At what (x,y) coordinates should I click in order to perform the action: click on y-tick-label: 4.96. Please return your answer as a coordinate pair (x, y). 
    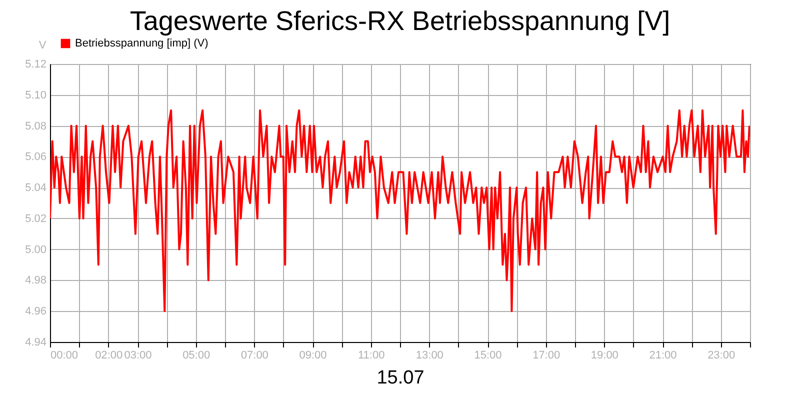
    Looking at the image, I should click on (35, 312).